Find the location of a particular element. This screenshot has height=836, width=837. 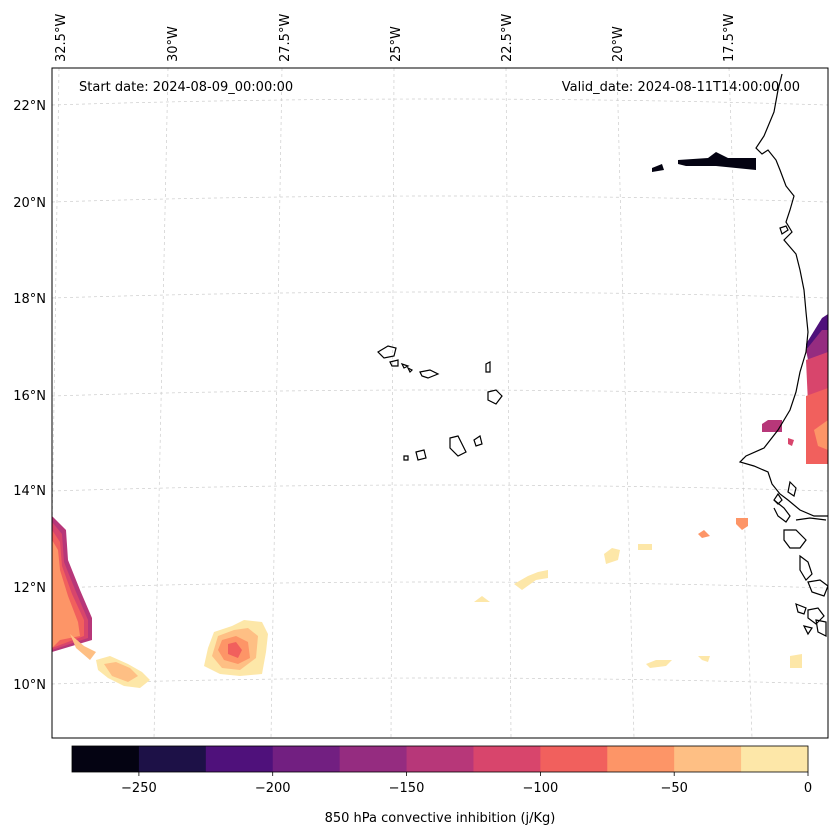

lon-label: 22.5°W is located at coordinates (507, 38).